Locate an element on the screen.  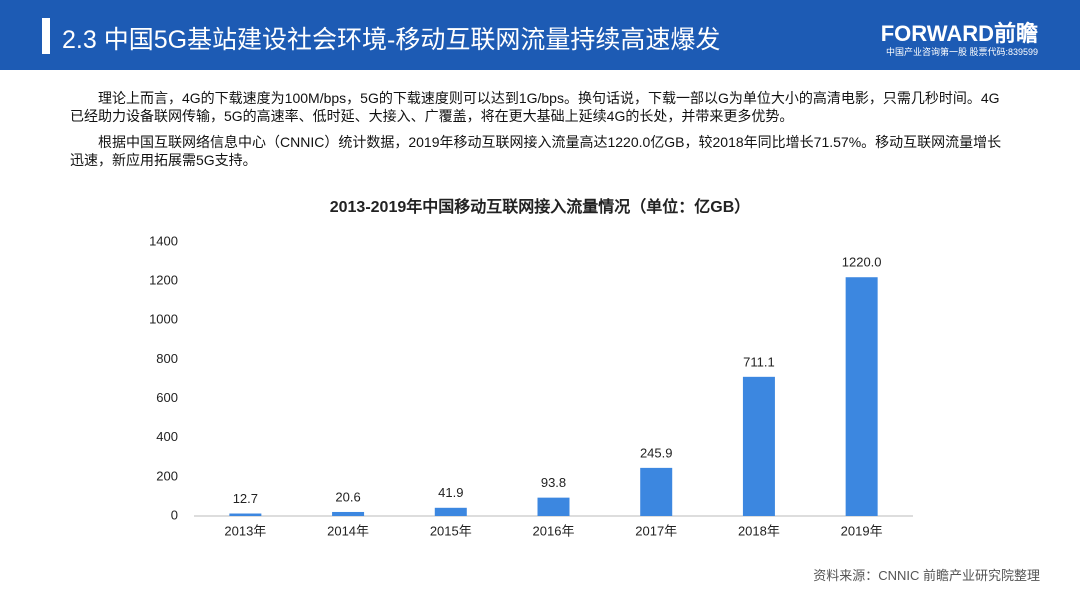
x-tick-label: 2014年 is located at coordinates (348, 530).